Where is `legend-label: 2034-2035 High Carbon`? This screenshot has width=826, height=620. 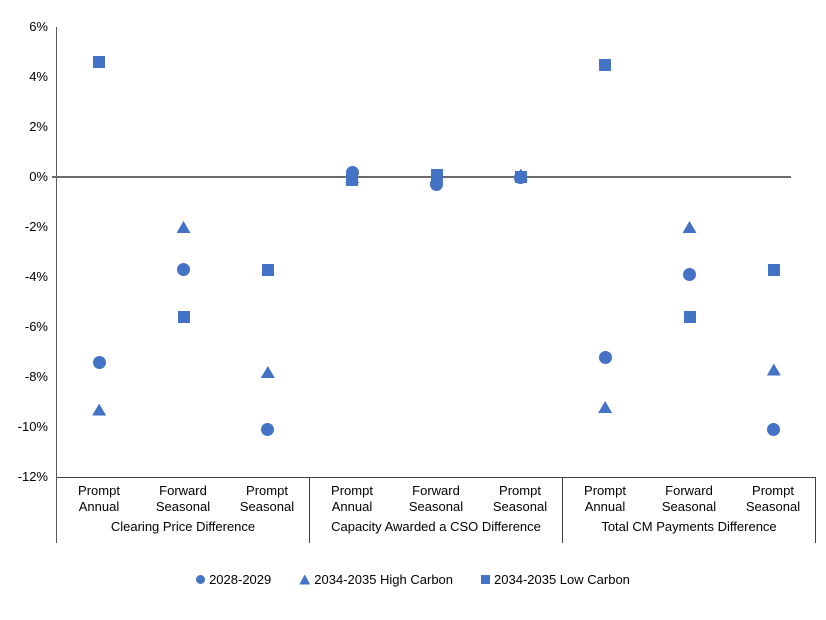
legend-label: 2034-2035 High Carbon is located at coordinates (384, 579).